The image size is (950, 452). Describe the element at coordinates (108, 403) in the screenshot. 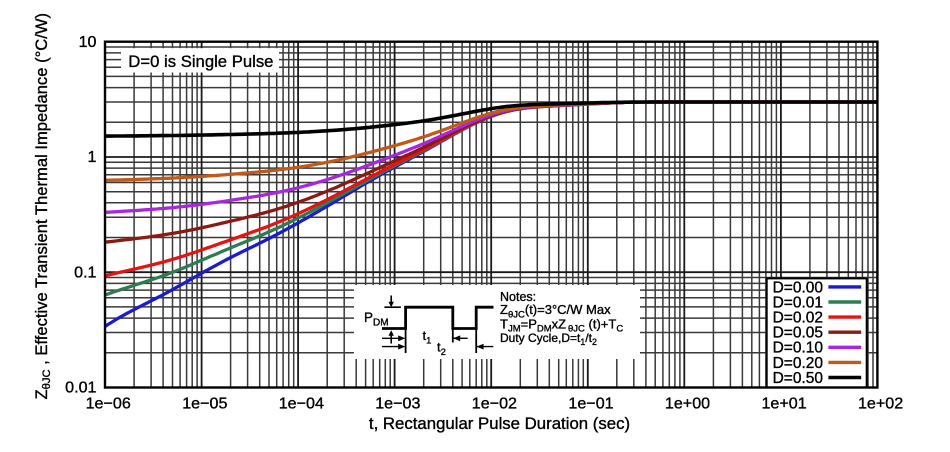

I see `svg-text: 1e−06` at that location.